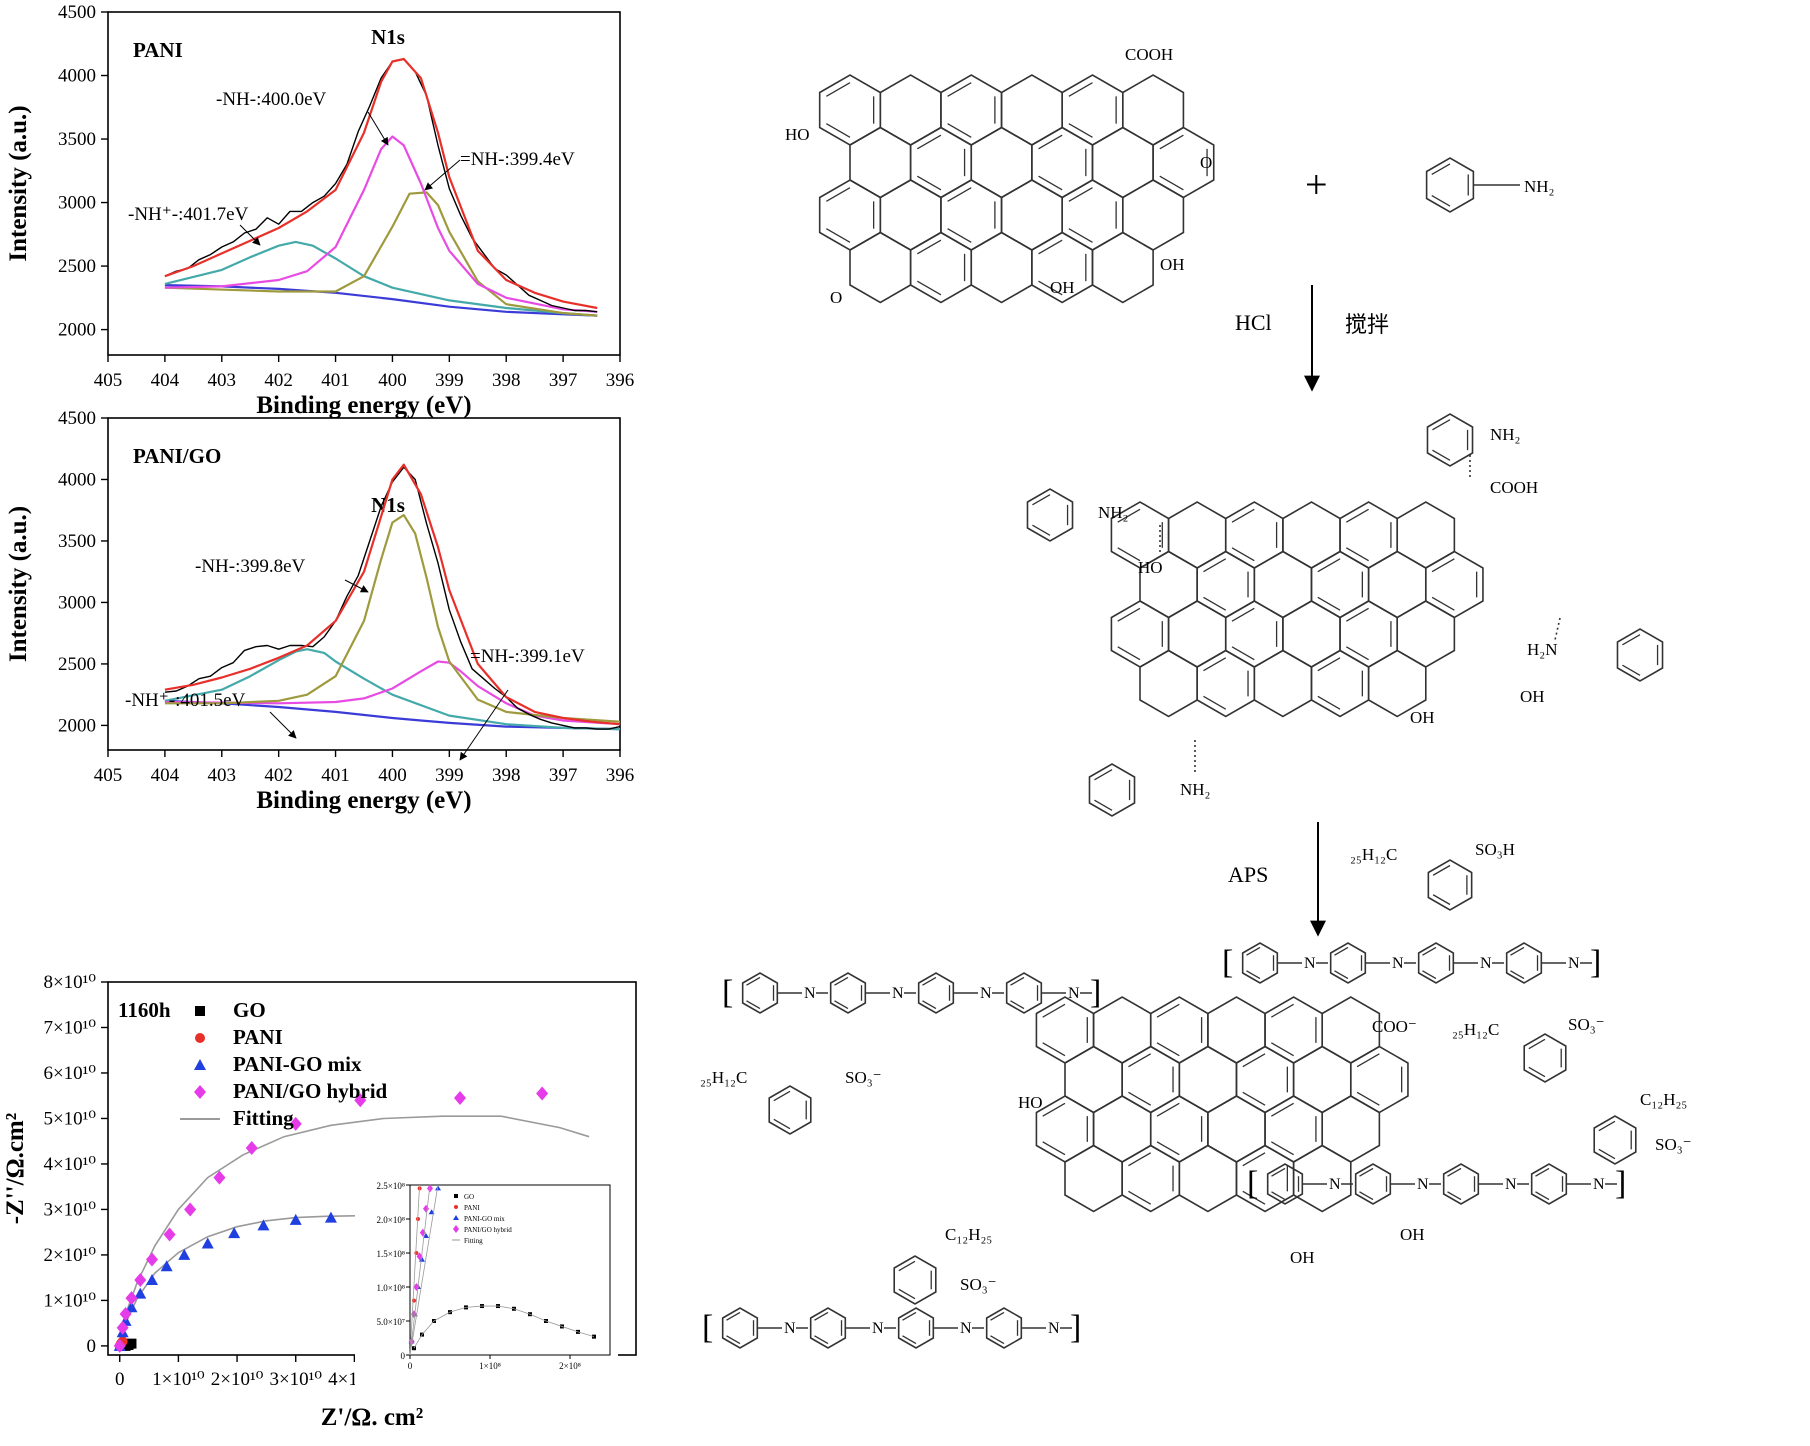  Describe the element at coordinates (330, 1217) in the screenshot. I see `point-pani-go-mix` at that location.